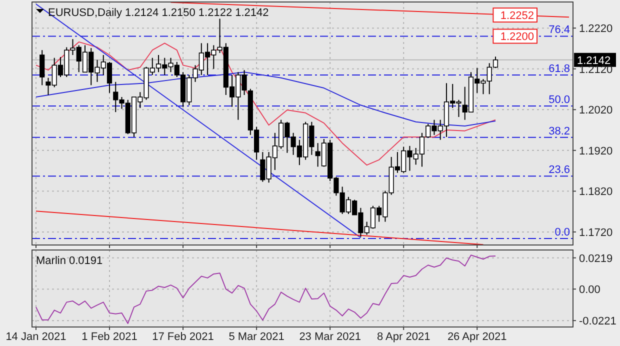 The image size is (620, 346). What do you see at coordinates (596, 151) in the screenshot?
I see `y-tick-label: 1.1920` at bounding box center [596, 151].